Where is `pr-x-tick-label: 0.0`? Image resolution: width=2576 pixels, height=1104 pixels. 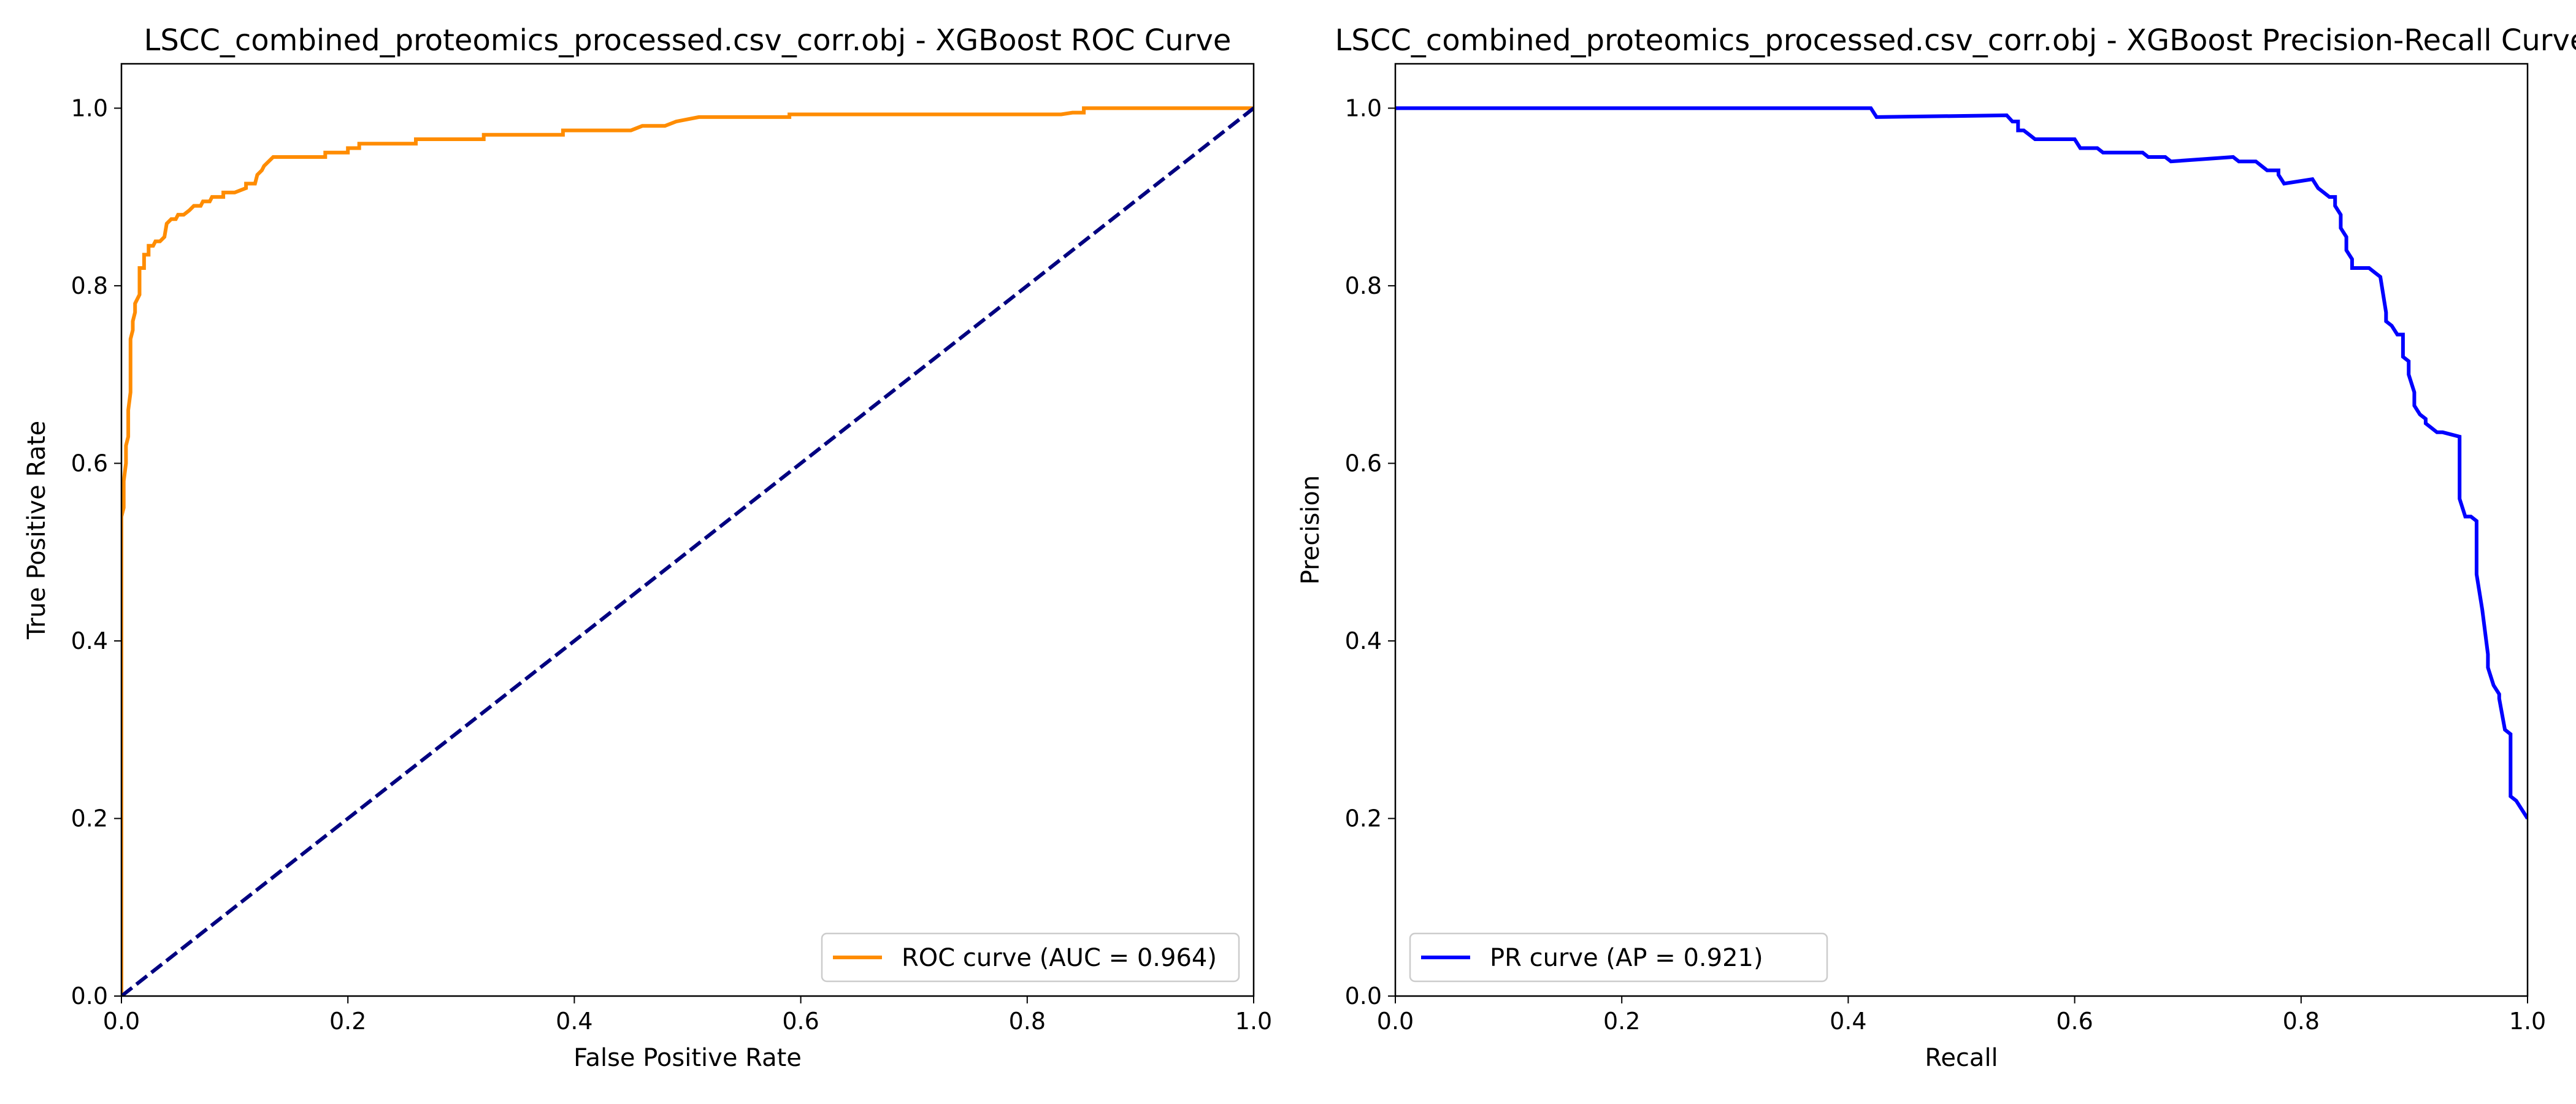
pr-x-tick-label: 0.0 is located at coordinates (1395, 1021).